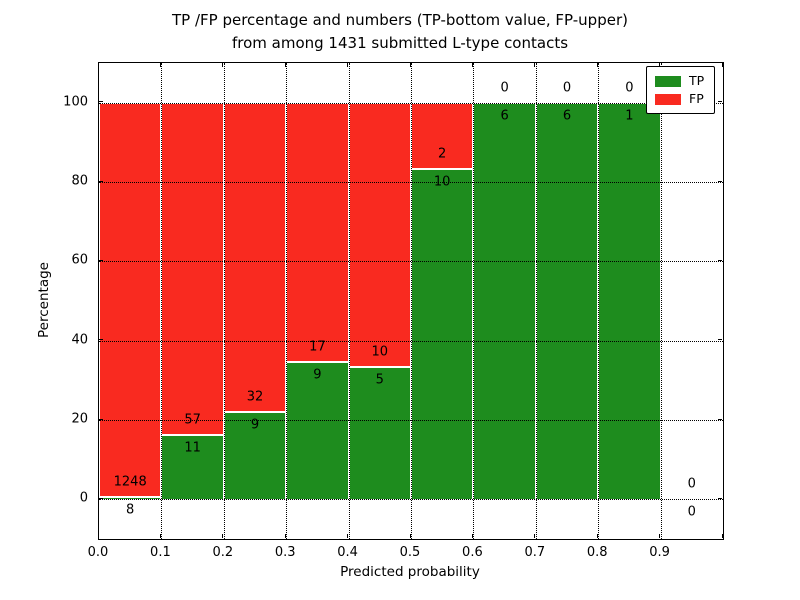 The height and width of the screenshot is (600, 800). Describe the element at coordinates (668, 99) in the screenshot. I see `fp-color-swatch` at that location.